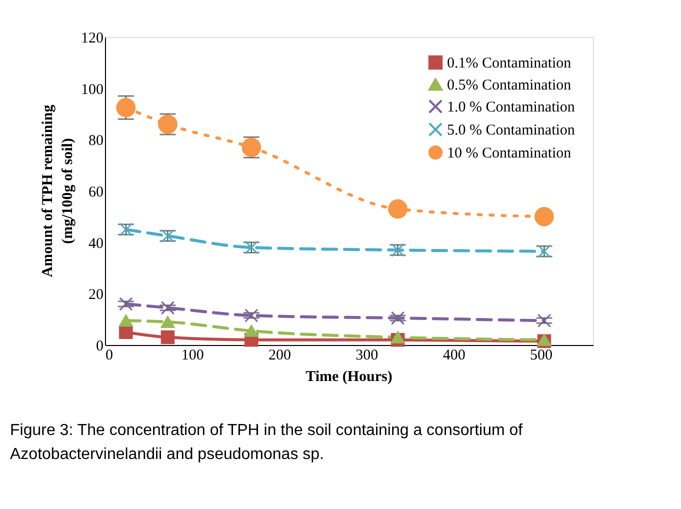 The width and height of the screenshot is (681, 509). I want to click on x-tick-label: 400, so click(454, 356).